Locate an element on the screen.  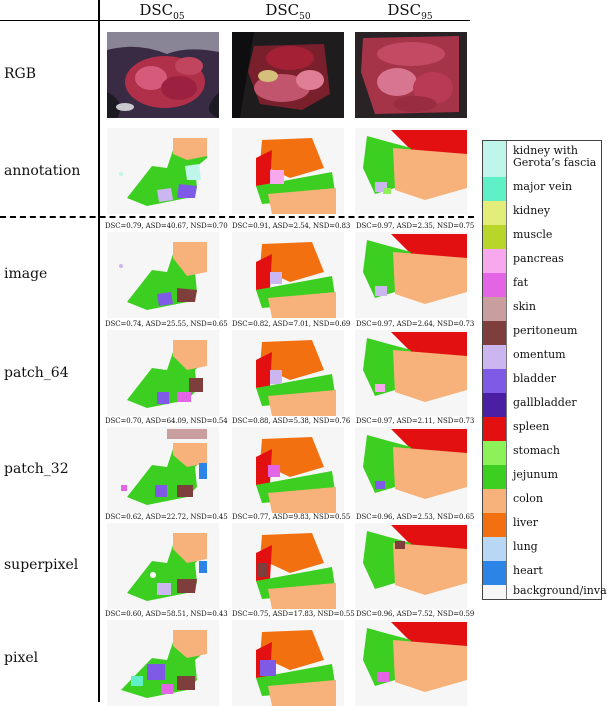
metric-patch32-dsc50: DSC=0.88, ASD=5.38, NSD=0.76 is located at coordinates (291, 421).